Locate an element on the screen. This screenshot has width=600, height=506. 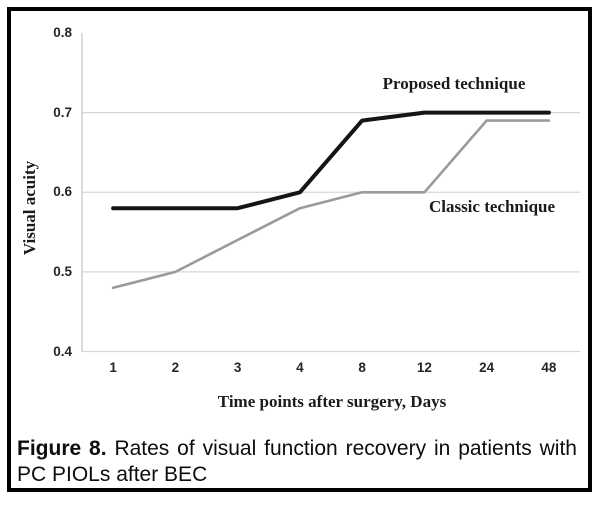
x-tick-label-2: 2 is located at coordinates (175, 367).